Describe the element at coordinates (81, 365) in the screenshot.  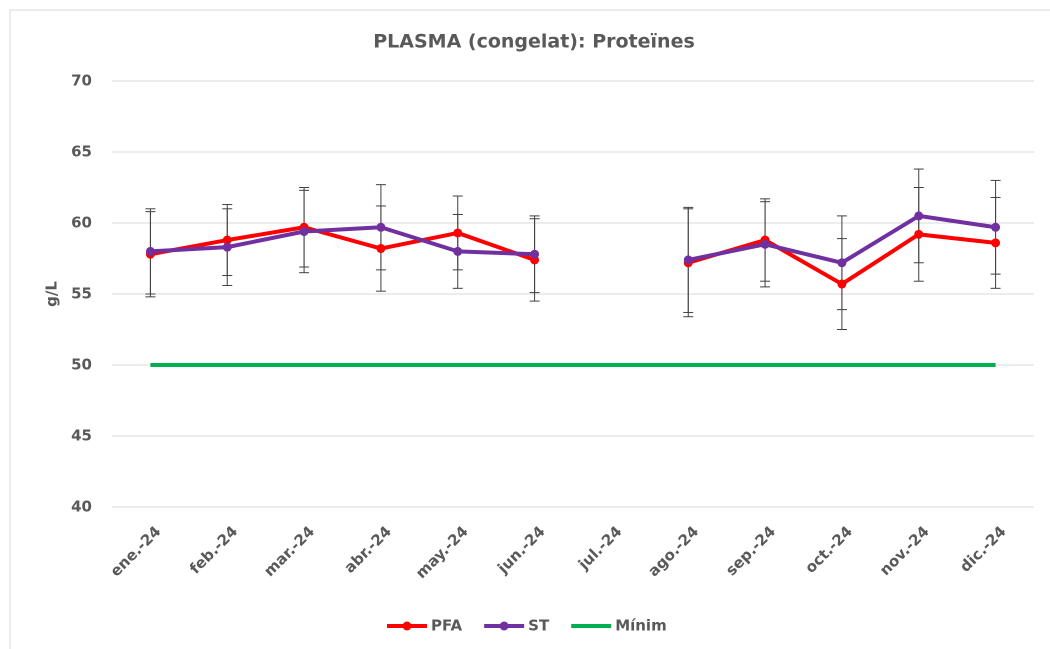
I see `y-tick-label: 50` at that location.